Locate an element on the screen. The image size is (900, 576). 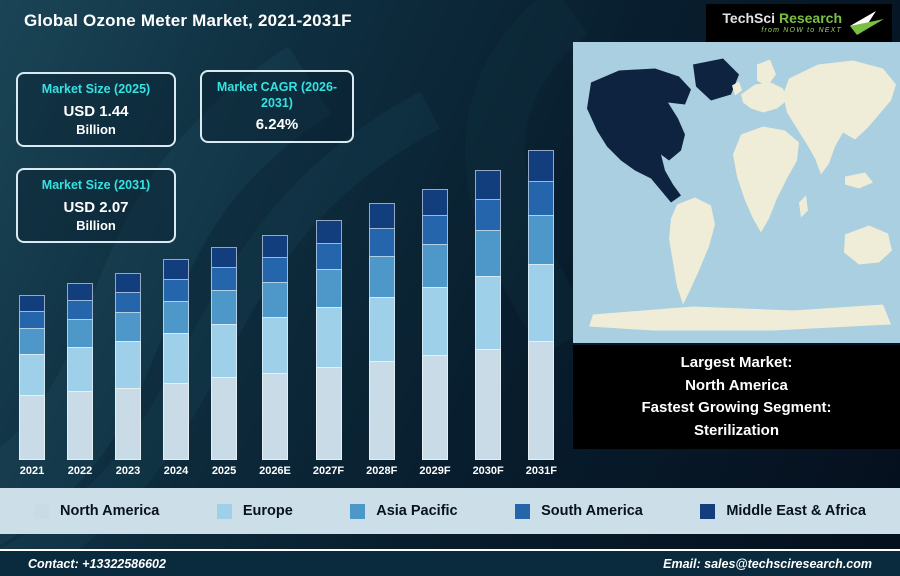
info-box-unit: Billion is located at coordinates (96, 129).